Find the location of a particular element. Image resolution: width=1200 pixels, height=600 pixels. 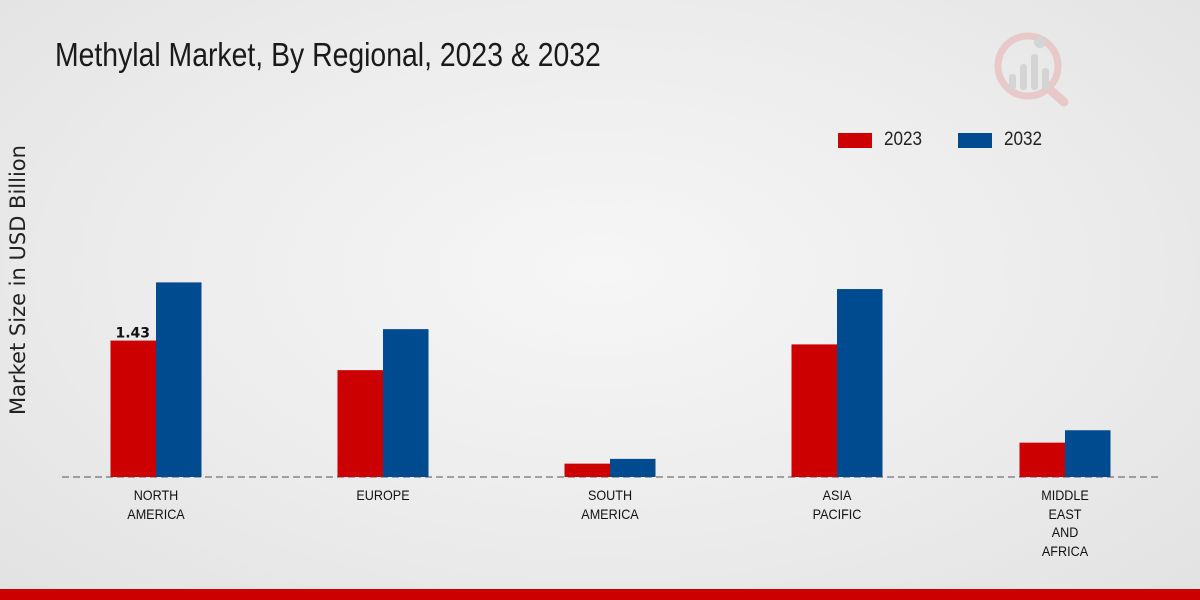

legend-label-2032: 2032 is located at coordinates (1023, 139).